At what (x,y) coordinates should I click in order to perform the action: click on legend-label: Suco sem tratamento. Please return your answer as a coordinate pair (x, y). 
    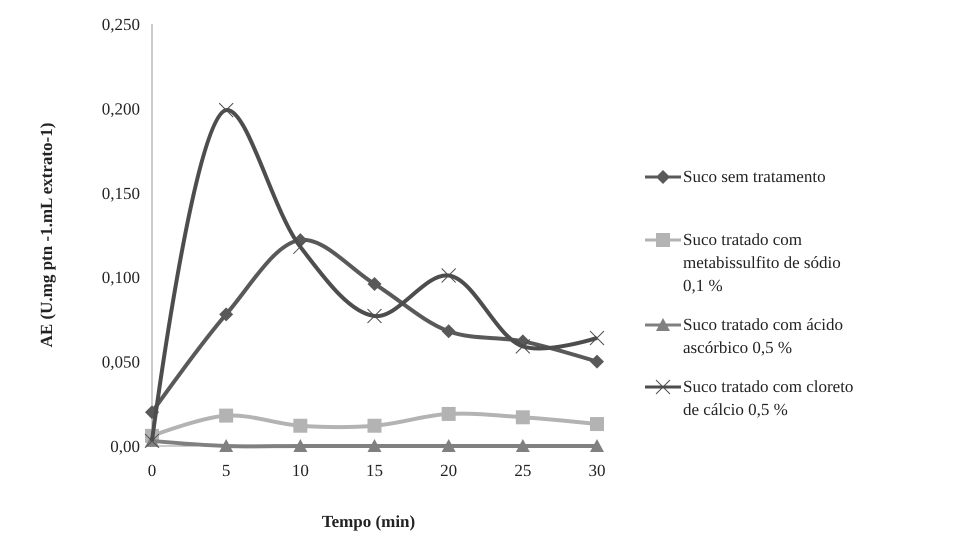
    Looking at the image, I should click on (754, 176).